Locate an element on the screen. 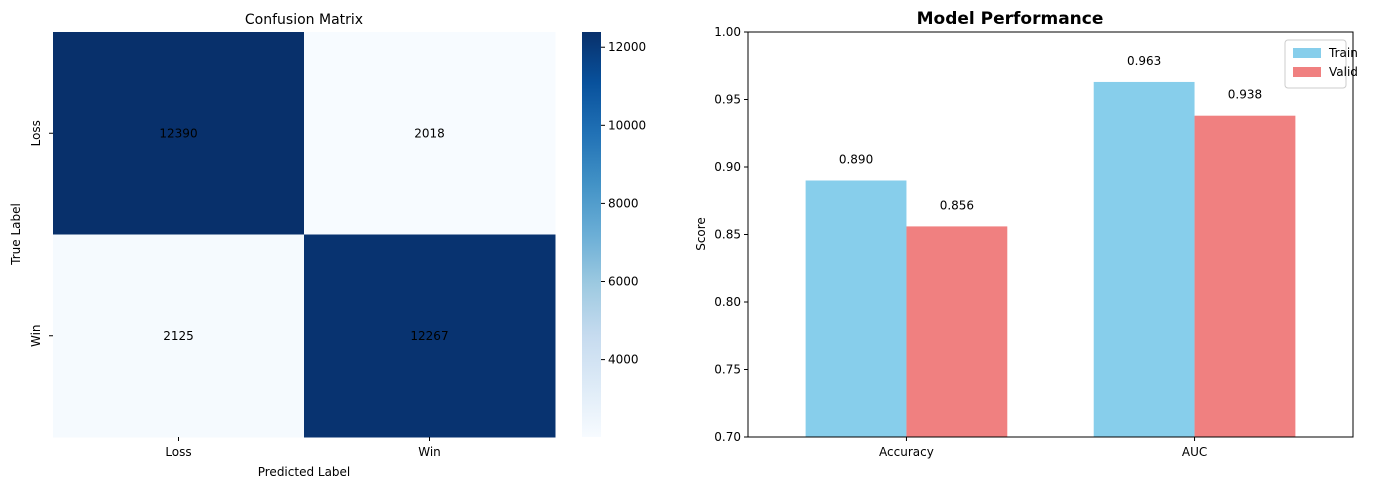 Image resolution: width=1389 pixels, height=490 pixels. colorbar-tick-label: 10000 is located at coordinates (627, 125).